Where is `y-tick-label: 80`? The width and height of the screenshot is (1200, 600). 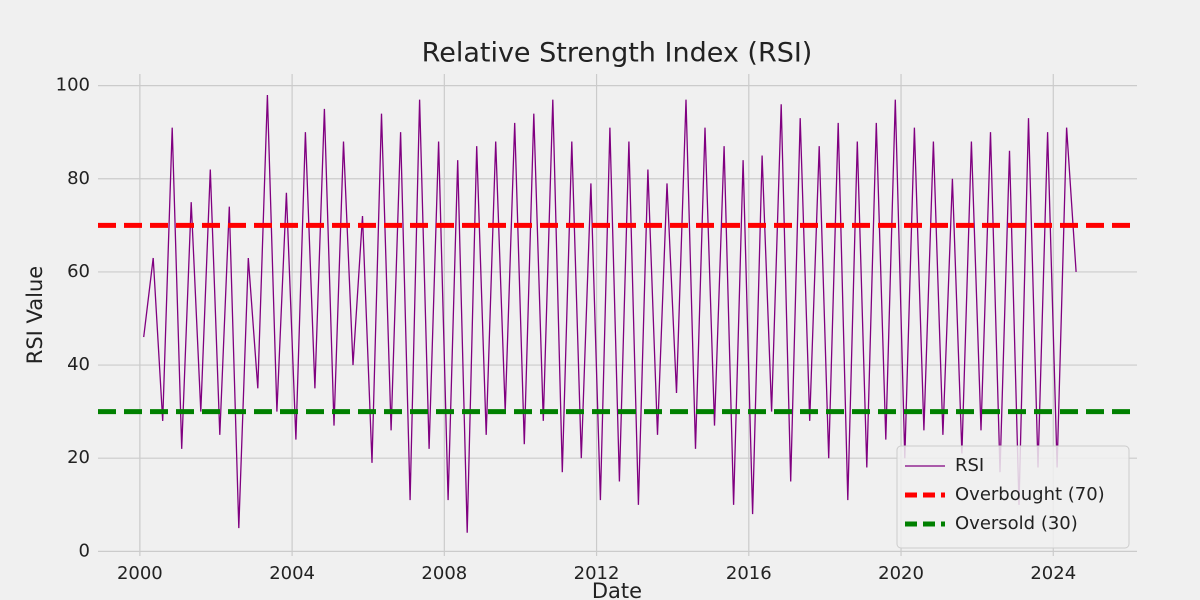
y-tick-label: 80 is located at coordinates (78, 178).